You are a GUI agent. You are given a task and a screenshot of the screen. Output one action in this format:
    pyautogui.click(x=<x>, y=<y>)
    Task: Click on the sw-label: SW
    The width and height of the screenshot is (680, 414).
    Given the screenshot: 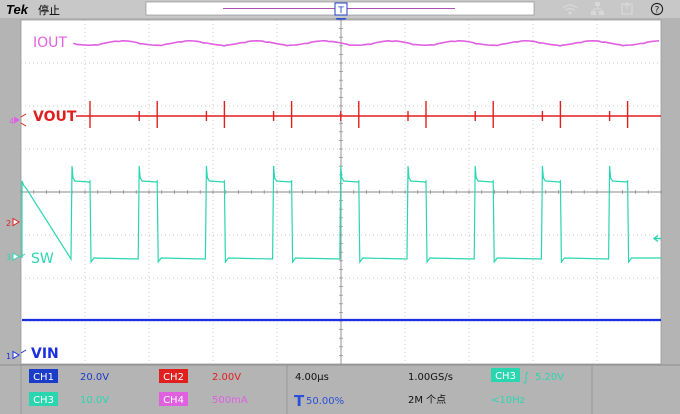 What is the action you would take?
    pyautogui.click(x=42, y=259)
    